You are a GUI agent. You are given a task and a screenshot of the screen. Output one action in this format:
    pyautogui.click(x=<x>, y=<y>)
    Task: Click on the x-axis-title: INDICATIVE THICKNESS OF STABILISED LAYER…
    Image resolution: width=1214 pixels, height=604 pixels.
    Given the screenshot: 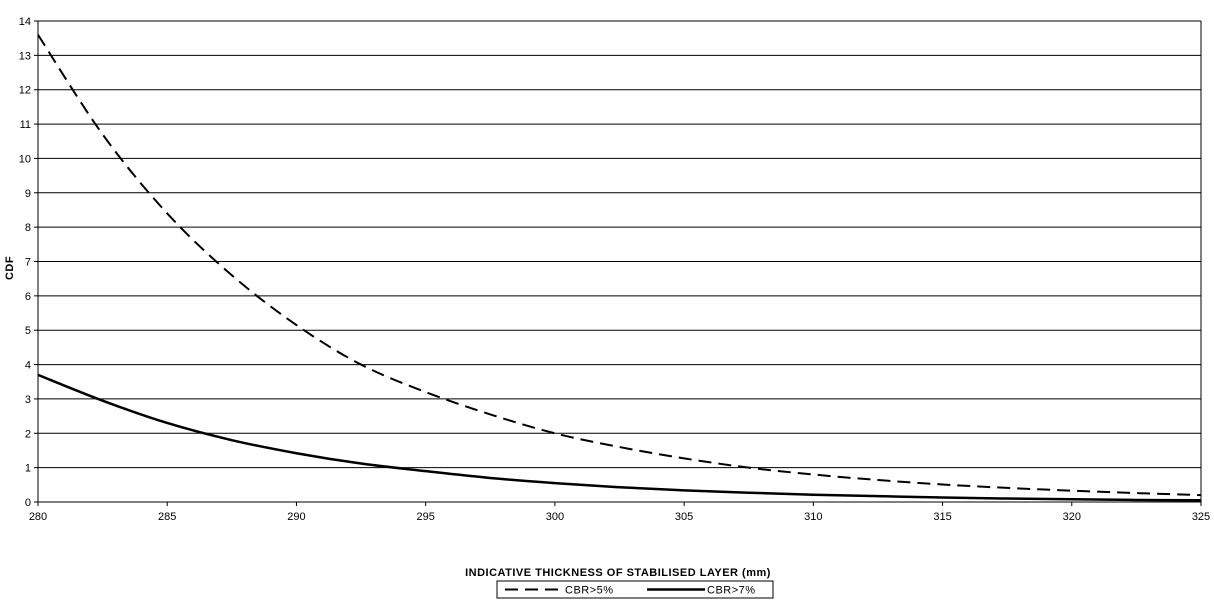 What is the action you would take?
    pyautogui.click(x=618, y=573)
    